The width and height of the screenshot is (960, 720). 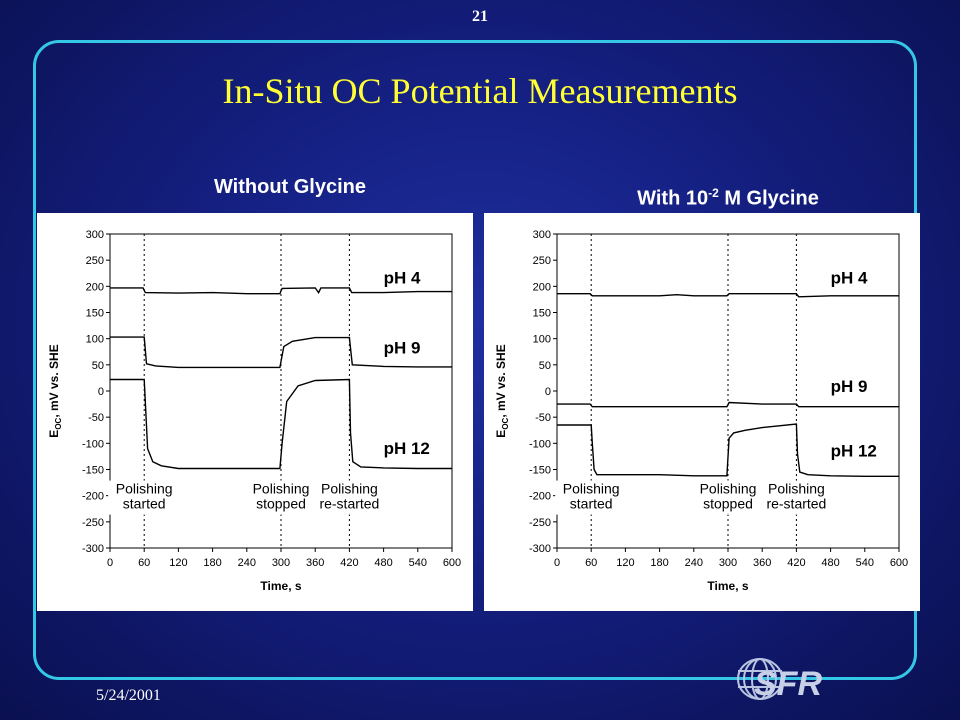 What do you see at coordinates (673, 198) in the screenshot?
I see `right-heading-pre: With 10` at bounding box center [673, 198].